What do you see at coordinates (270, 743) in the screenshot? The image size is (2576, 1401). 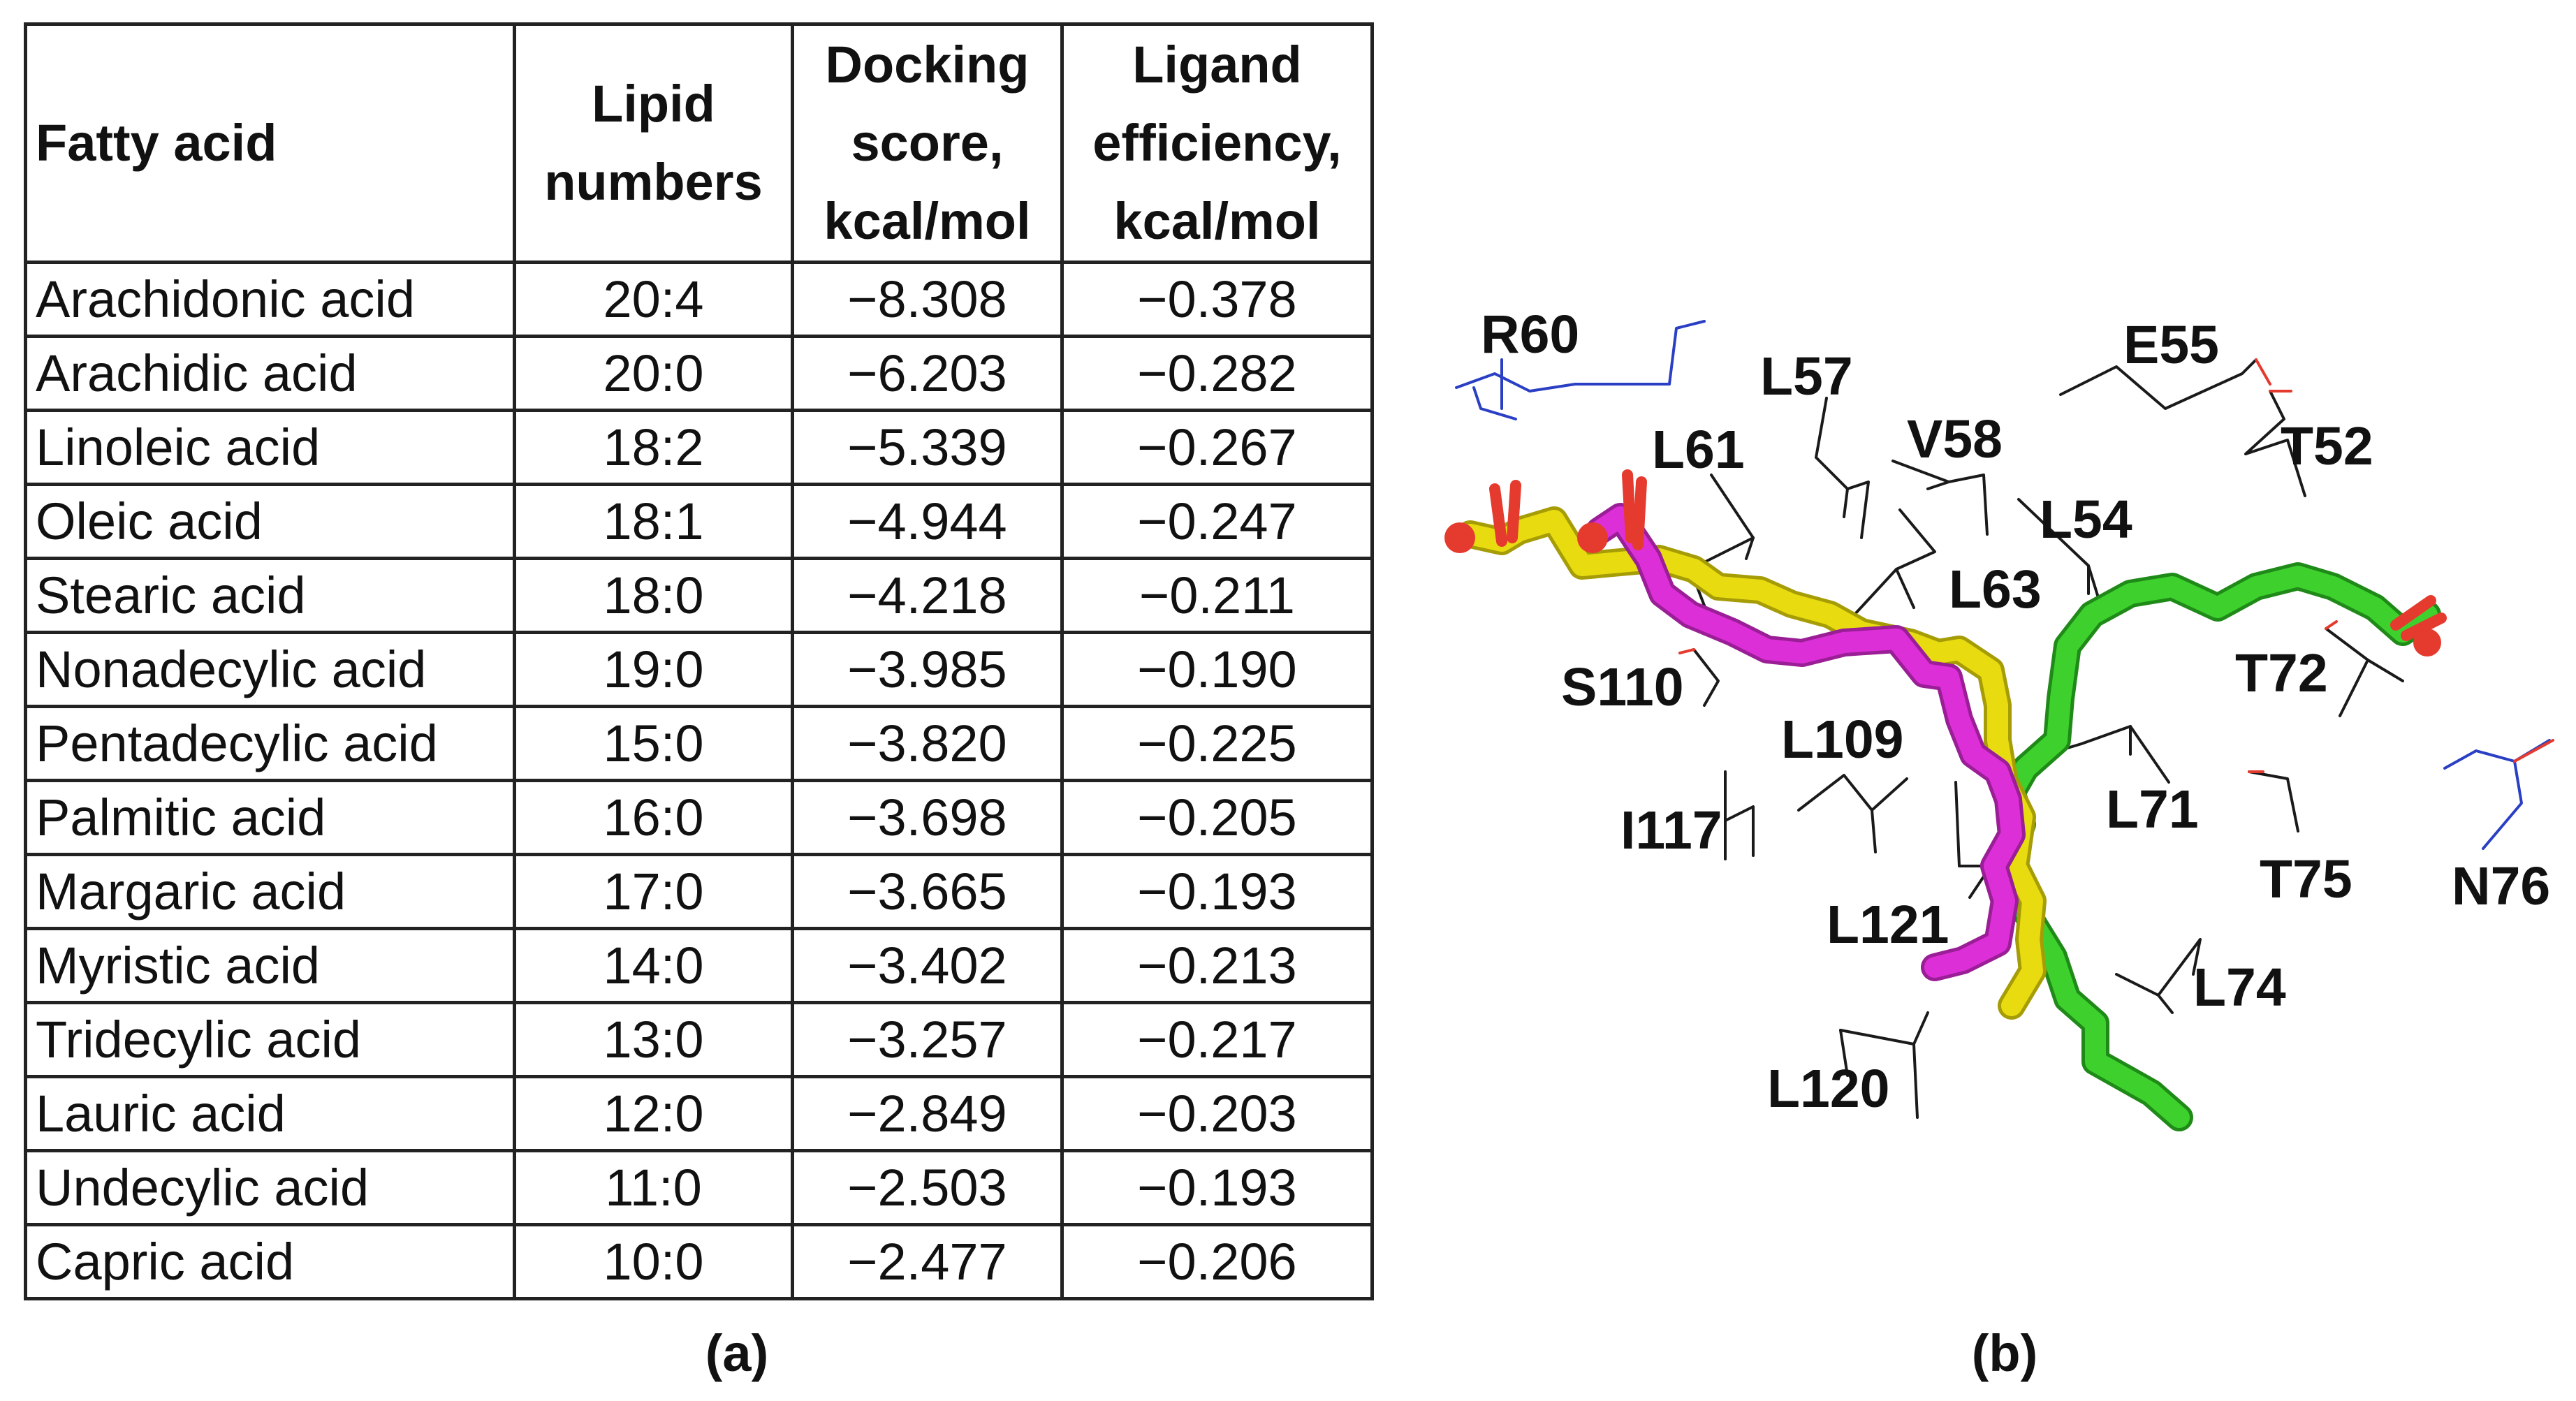 I see `fatty-acid-name: Pentadecylic acid` at bounding box center [270, 743].